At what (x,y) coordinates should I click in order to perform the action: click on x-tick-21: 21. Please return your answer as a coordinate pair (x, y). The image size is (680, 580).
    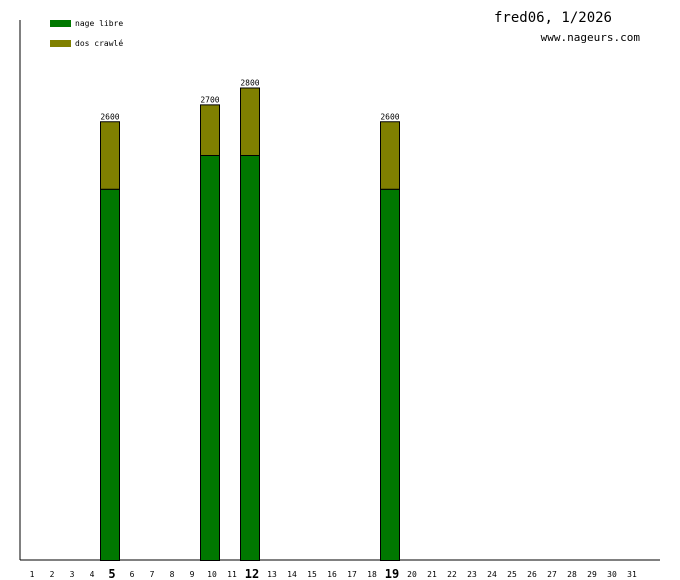
    Looking at the image, I should click on (432, 574).